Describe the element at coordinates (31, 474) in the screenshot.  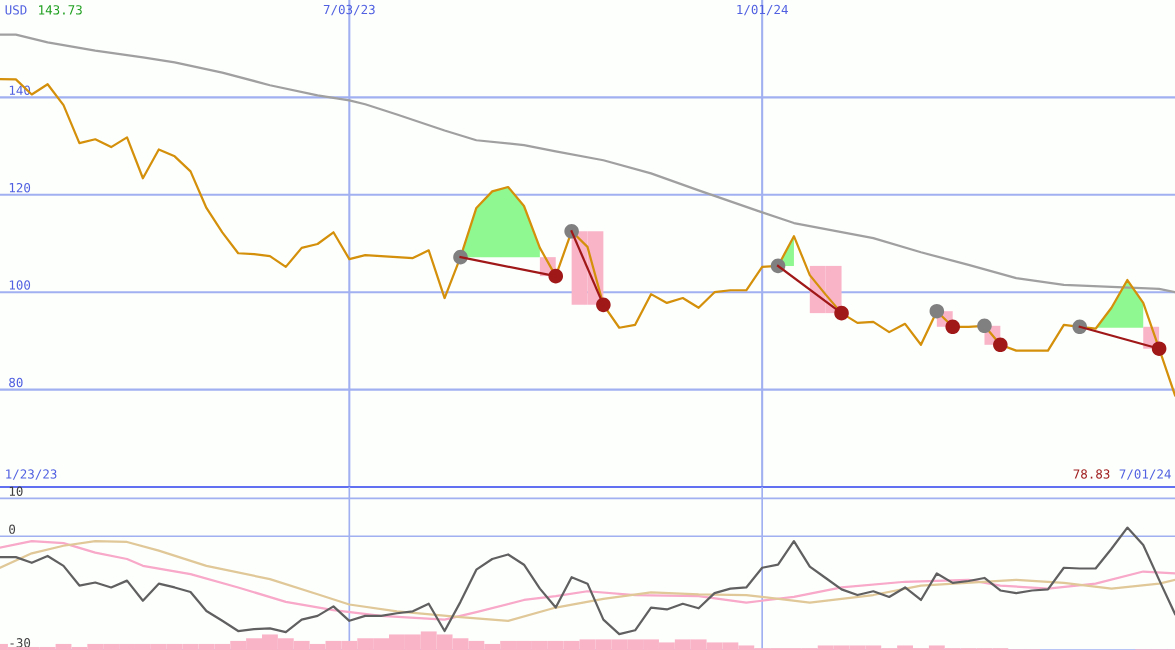
I see `annotation: 1/23/23` at that location.